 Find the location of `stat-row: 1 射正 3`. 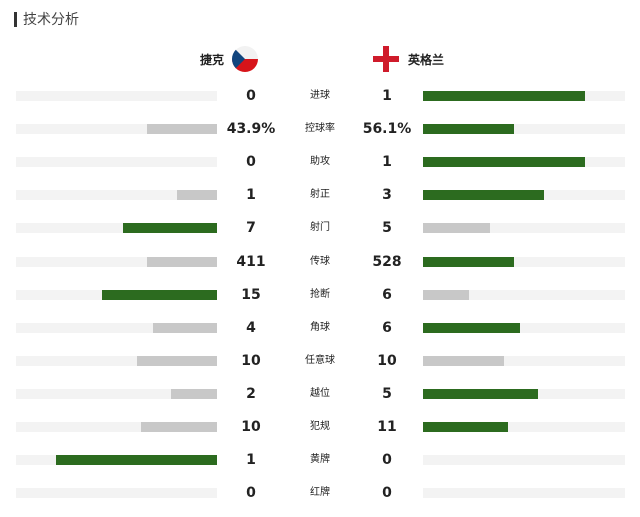

stat-row: 1 射正 3 is located at coordinates (320, 195).